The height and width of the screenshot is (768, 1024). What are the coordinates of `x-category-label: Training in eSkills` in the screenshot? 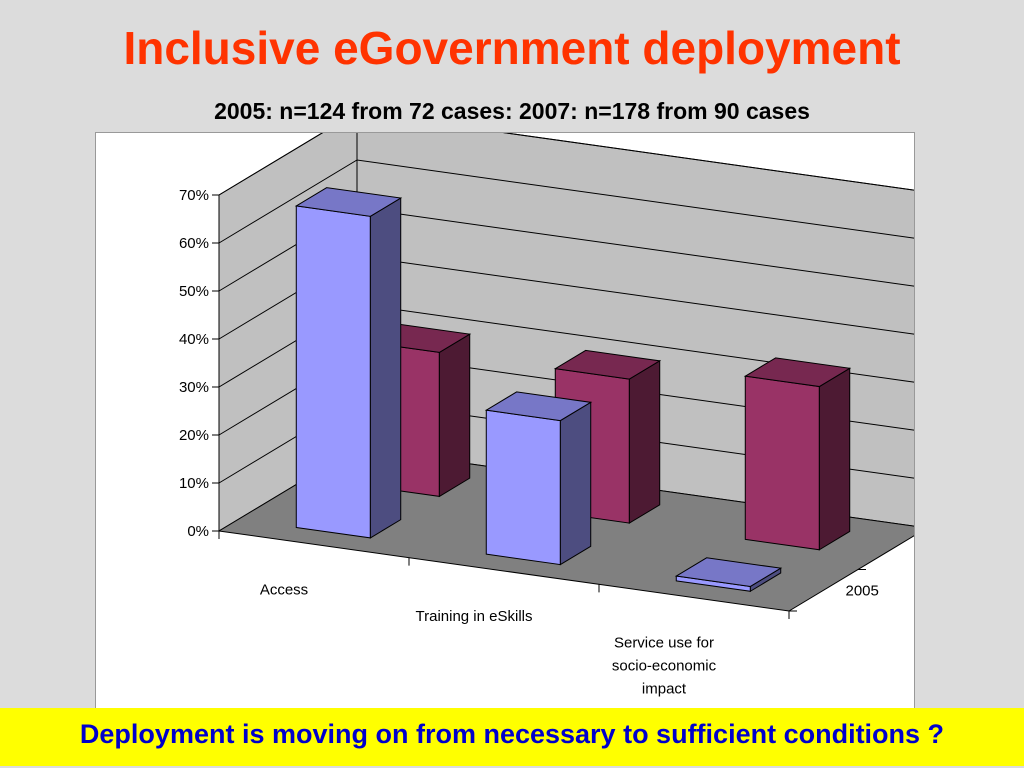 It's located at (474, 616).